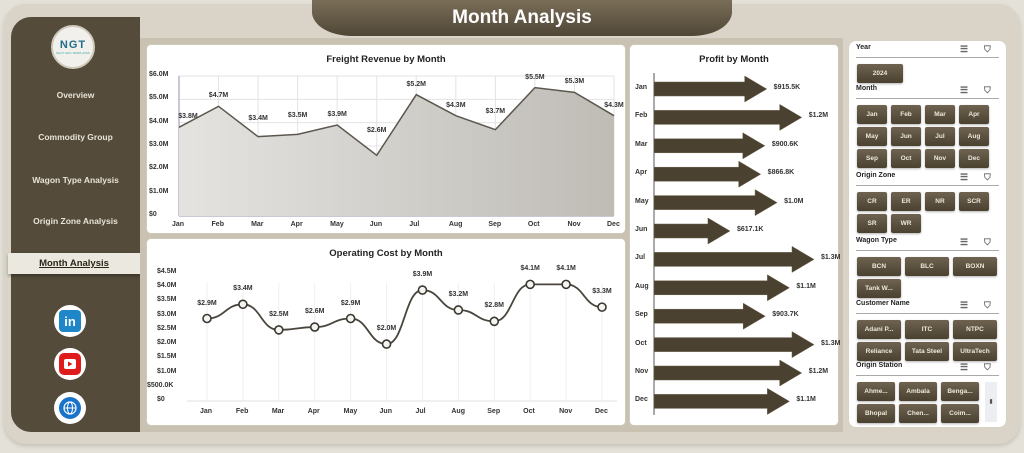  I want to click on data-label: $3.7M, so click(495, 111).